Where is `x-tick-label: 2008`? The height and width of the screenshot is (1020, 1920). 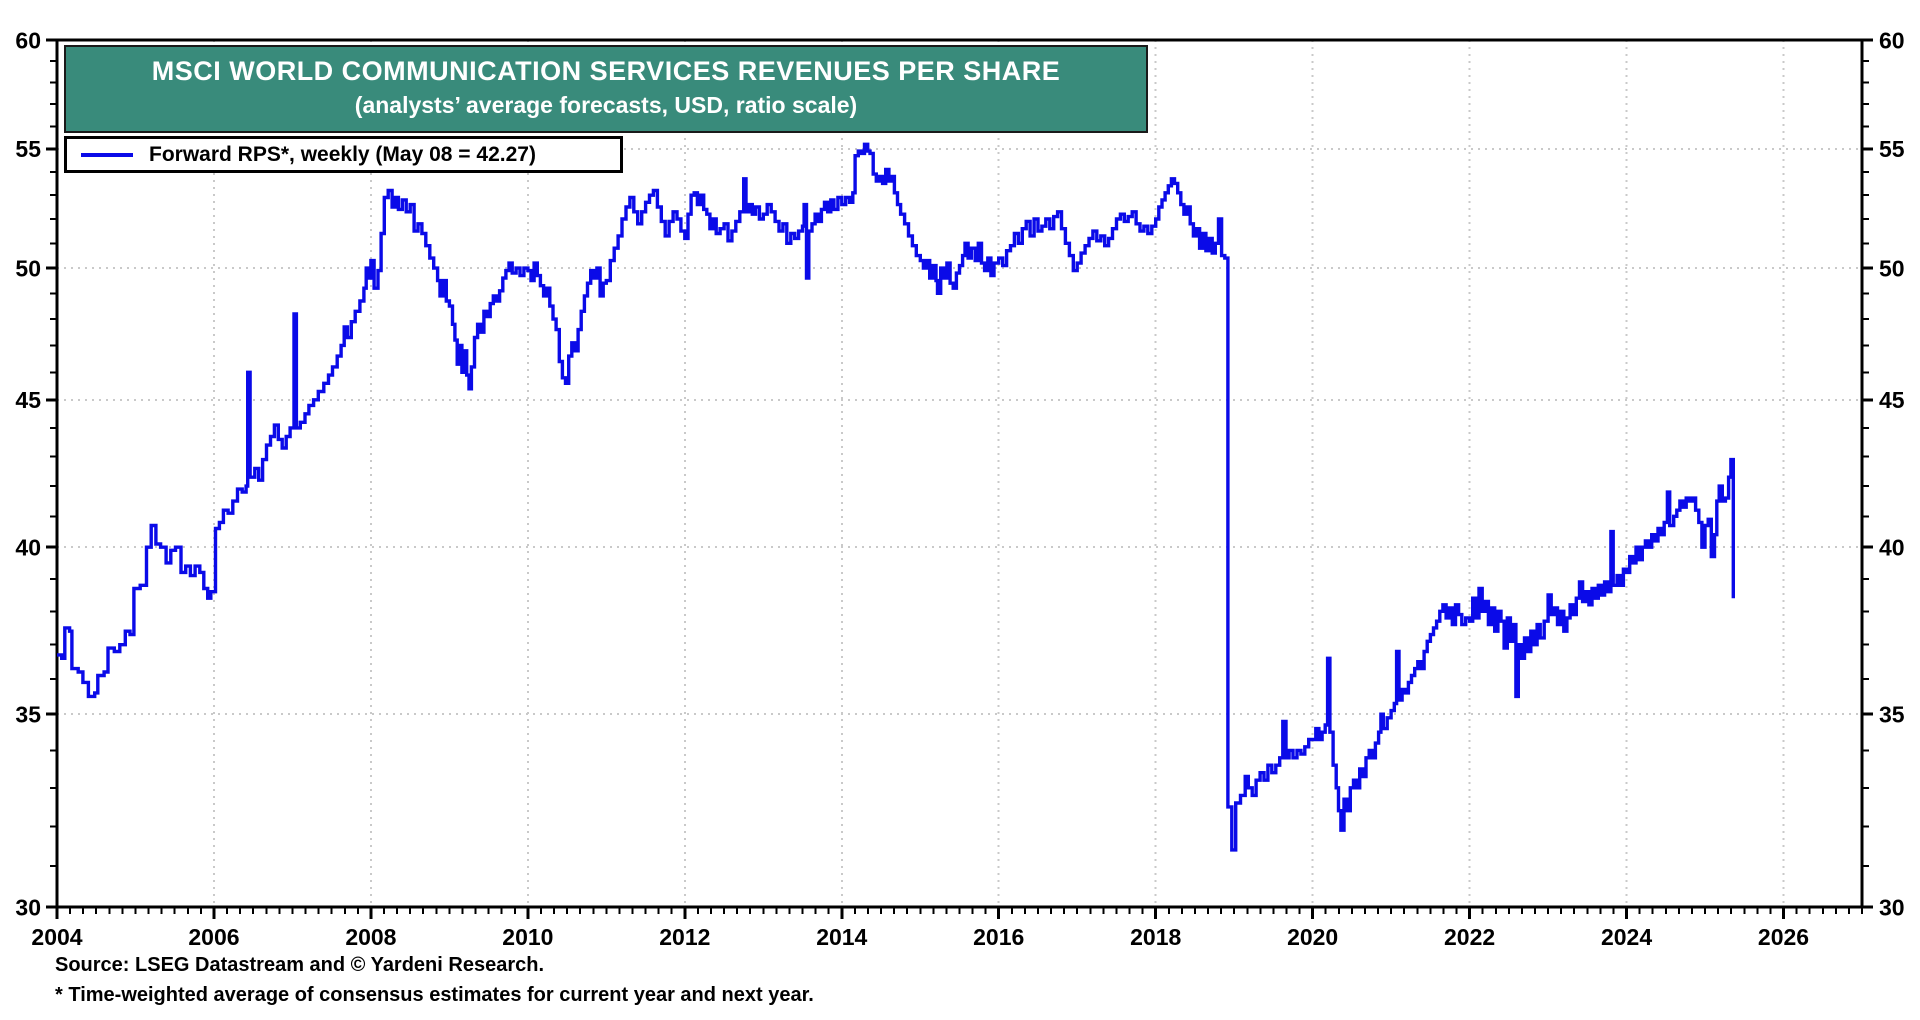 x-tick-label: 2008 is located at coordinates (370, 937).